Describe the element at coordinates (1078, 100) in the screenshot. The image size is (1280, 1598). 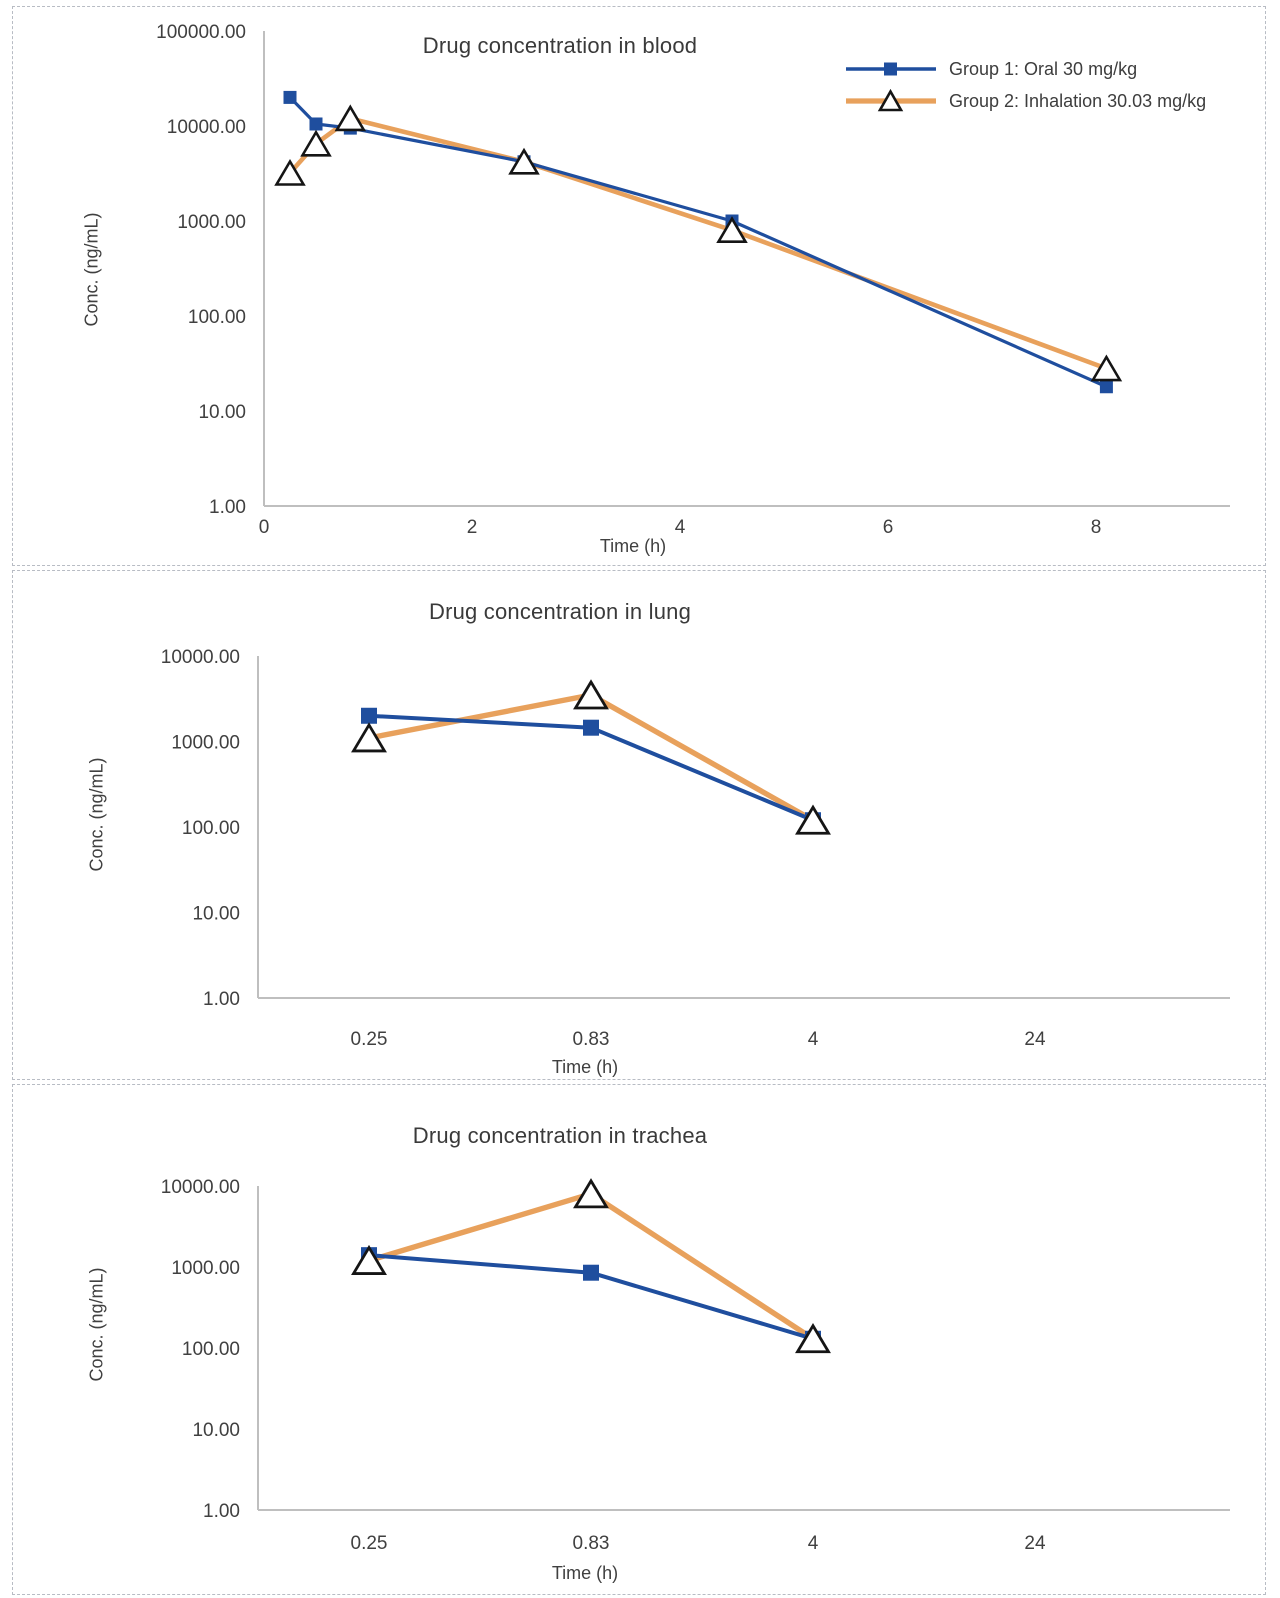
I see `legend-label-group2: Group 2: Inhalation 30.03 mg/kg` at that location.